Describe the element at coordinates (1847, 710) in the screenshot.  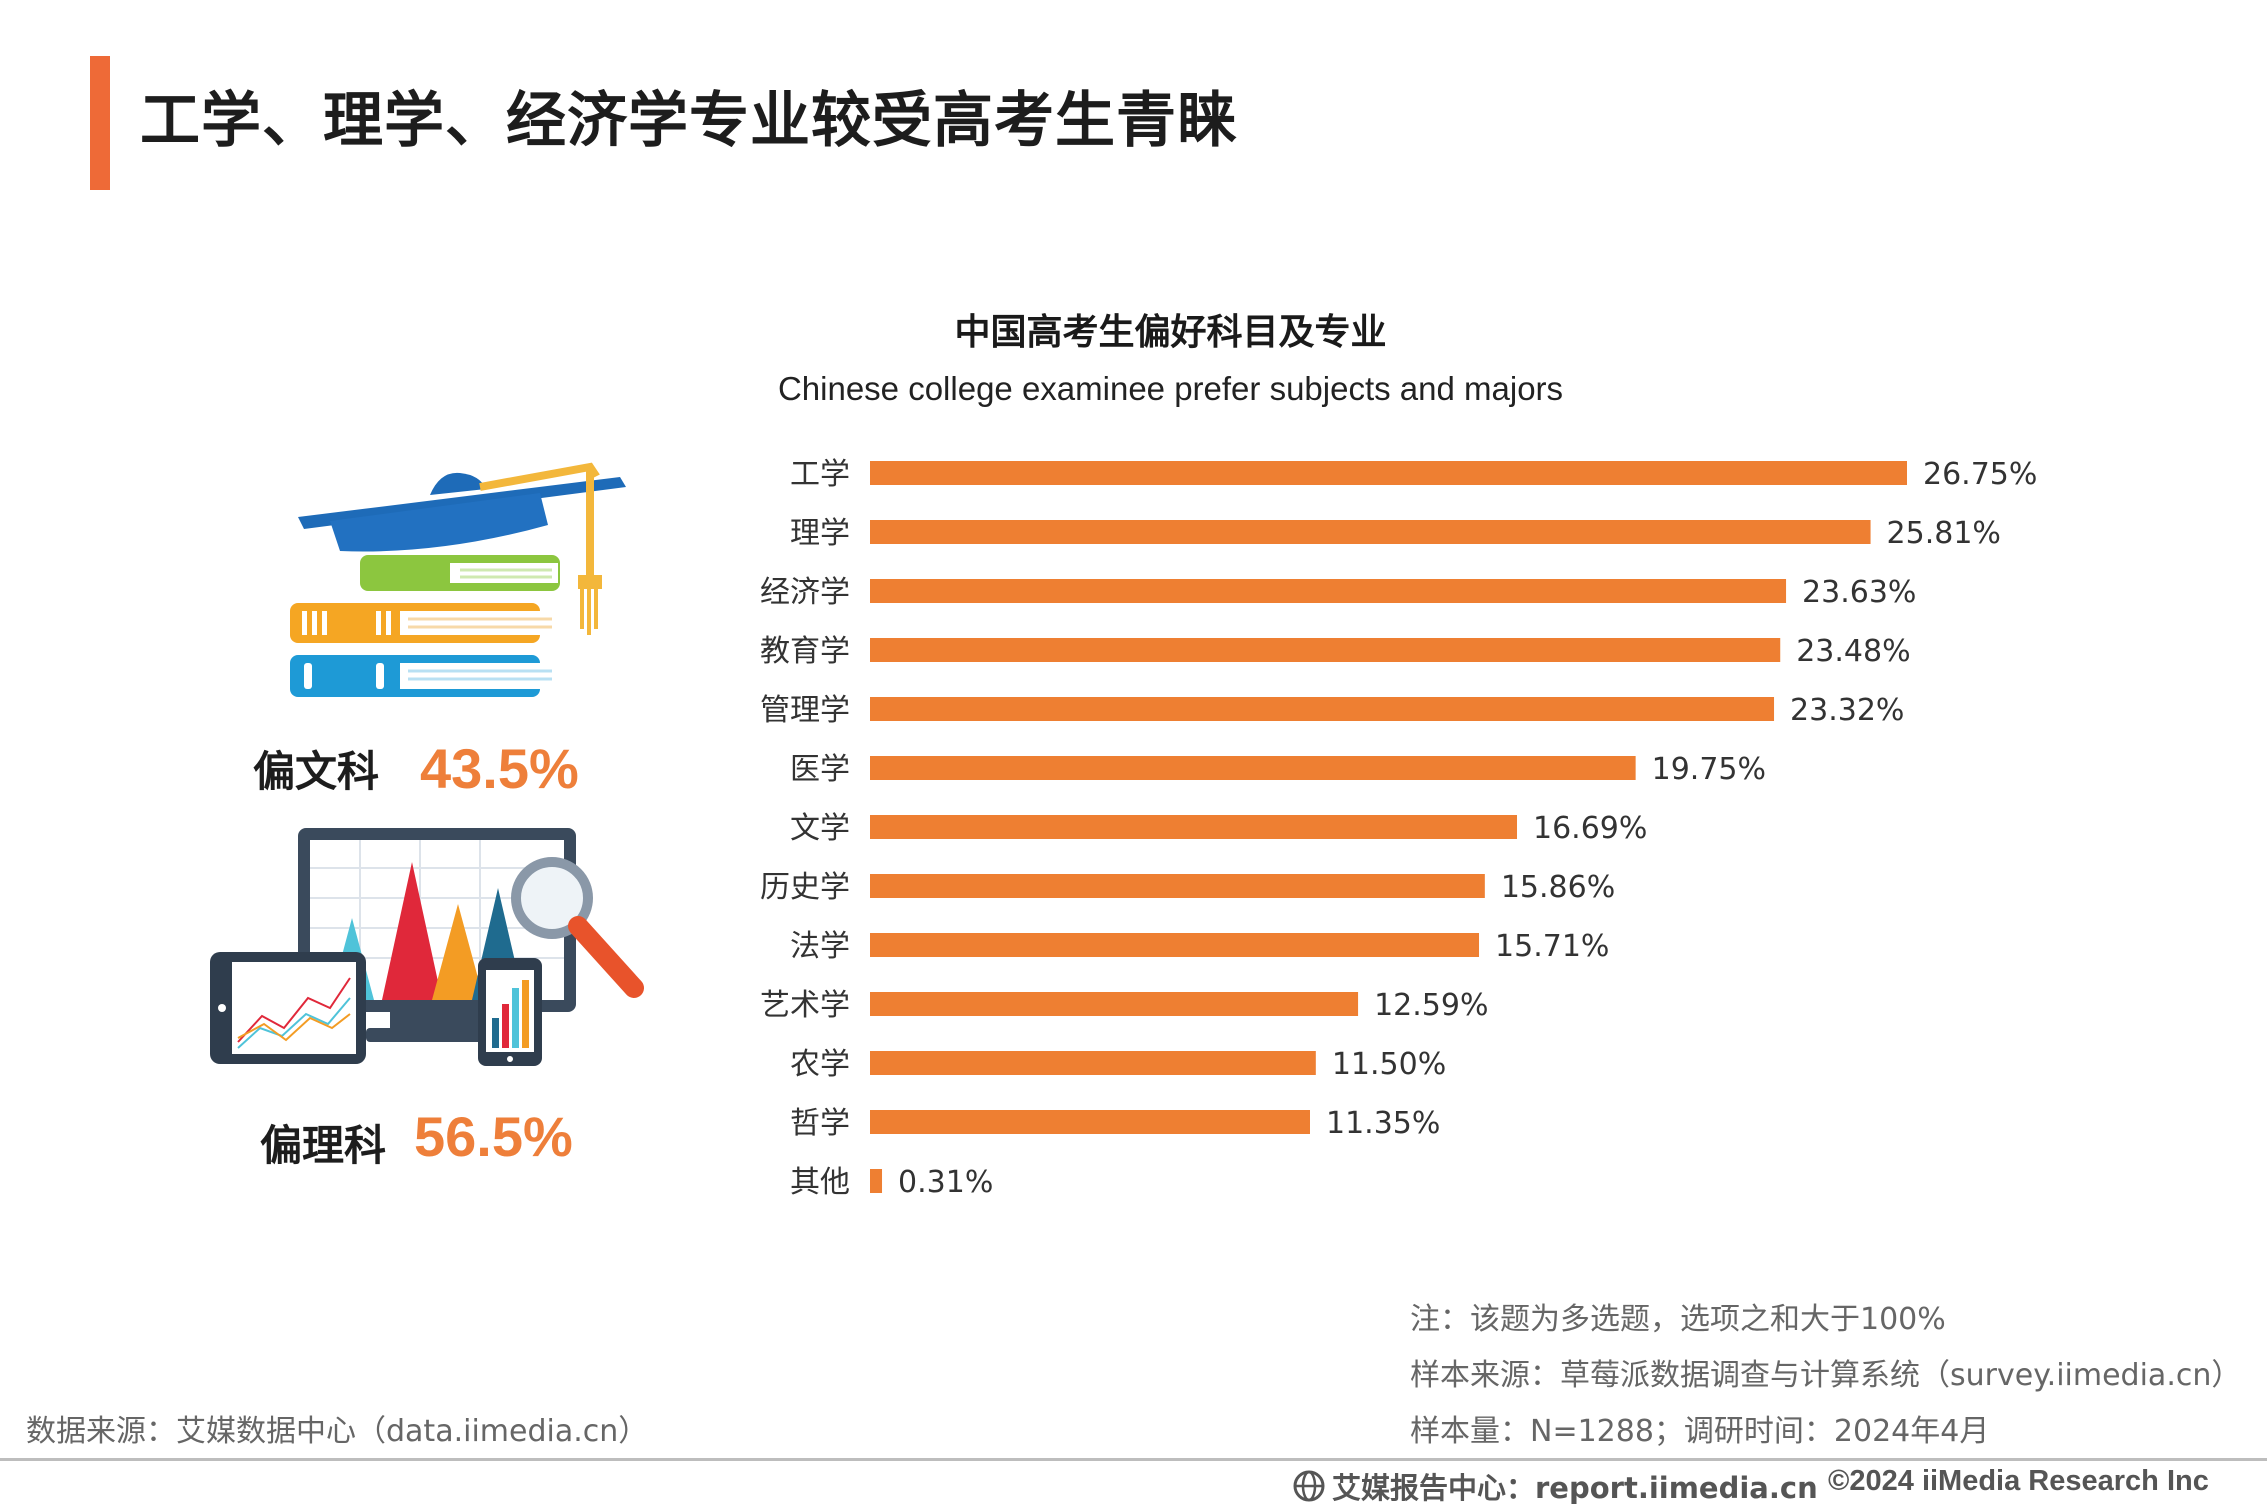
I see `value-label: 23.32%` at that location.